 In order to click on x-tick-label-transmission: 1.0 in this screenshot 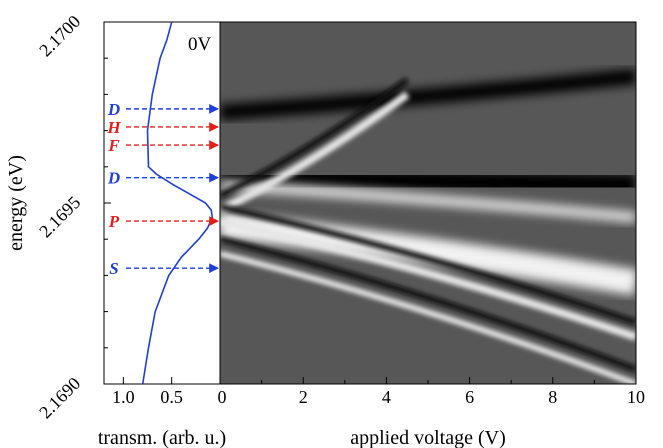, I will do `click(123, 397)`.